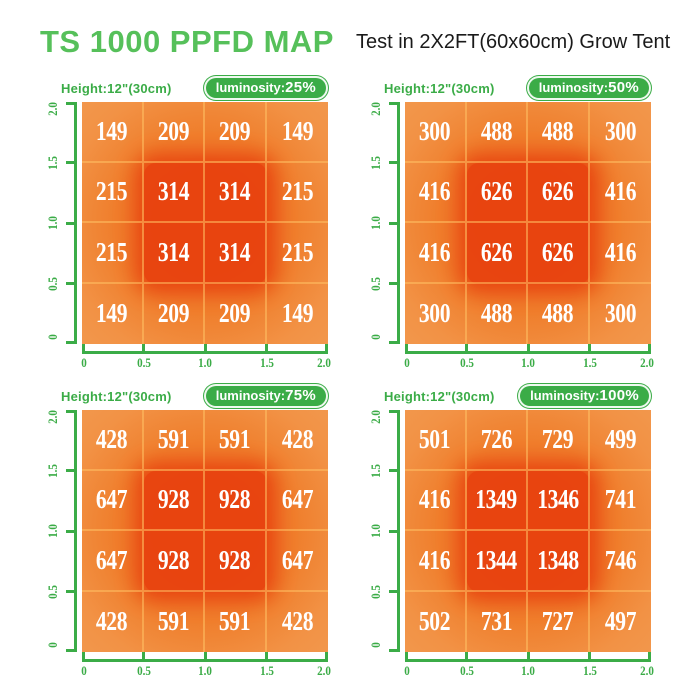 Image resolution: width=700 pixels, height=700 pixels. What do you see at coordinates (559, 561) in the screenshot?
I see `ppfd-cell: 1348` at bounding box center [559, 561].